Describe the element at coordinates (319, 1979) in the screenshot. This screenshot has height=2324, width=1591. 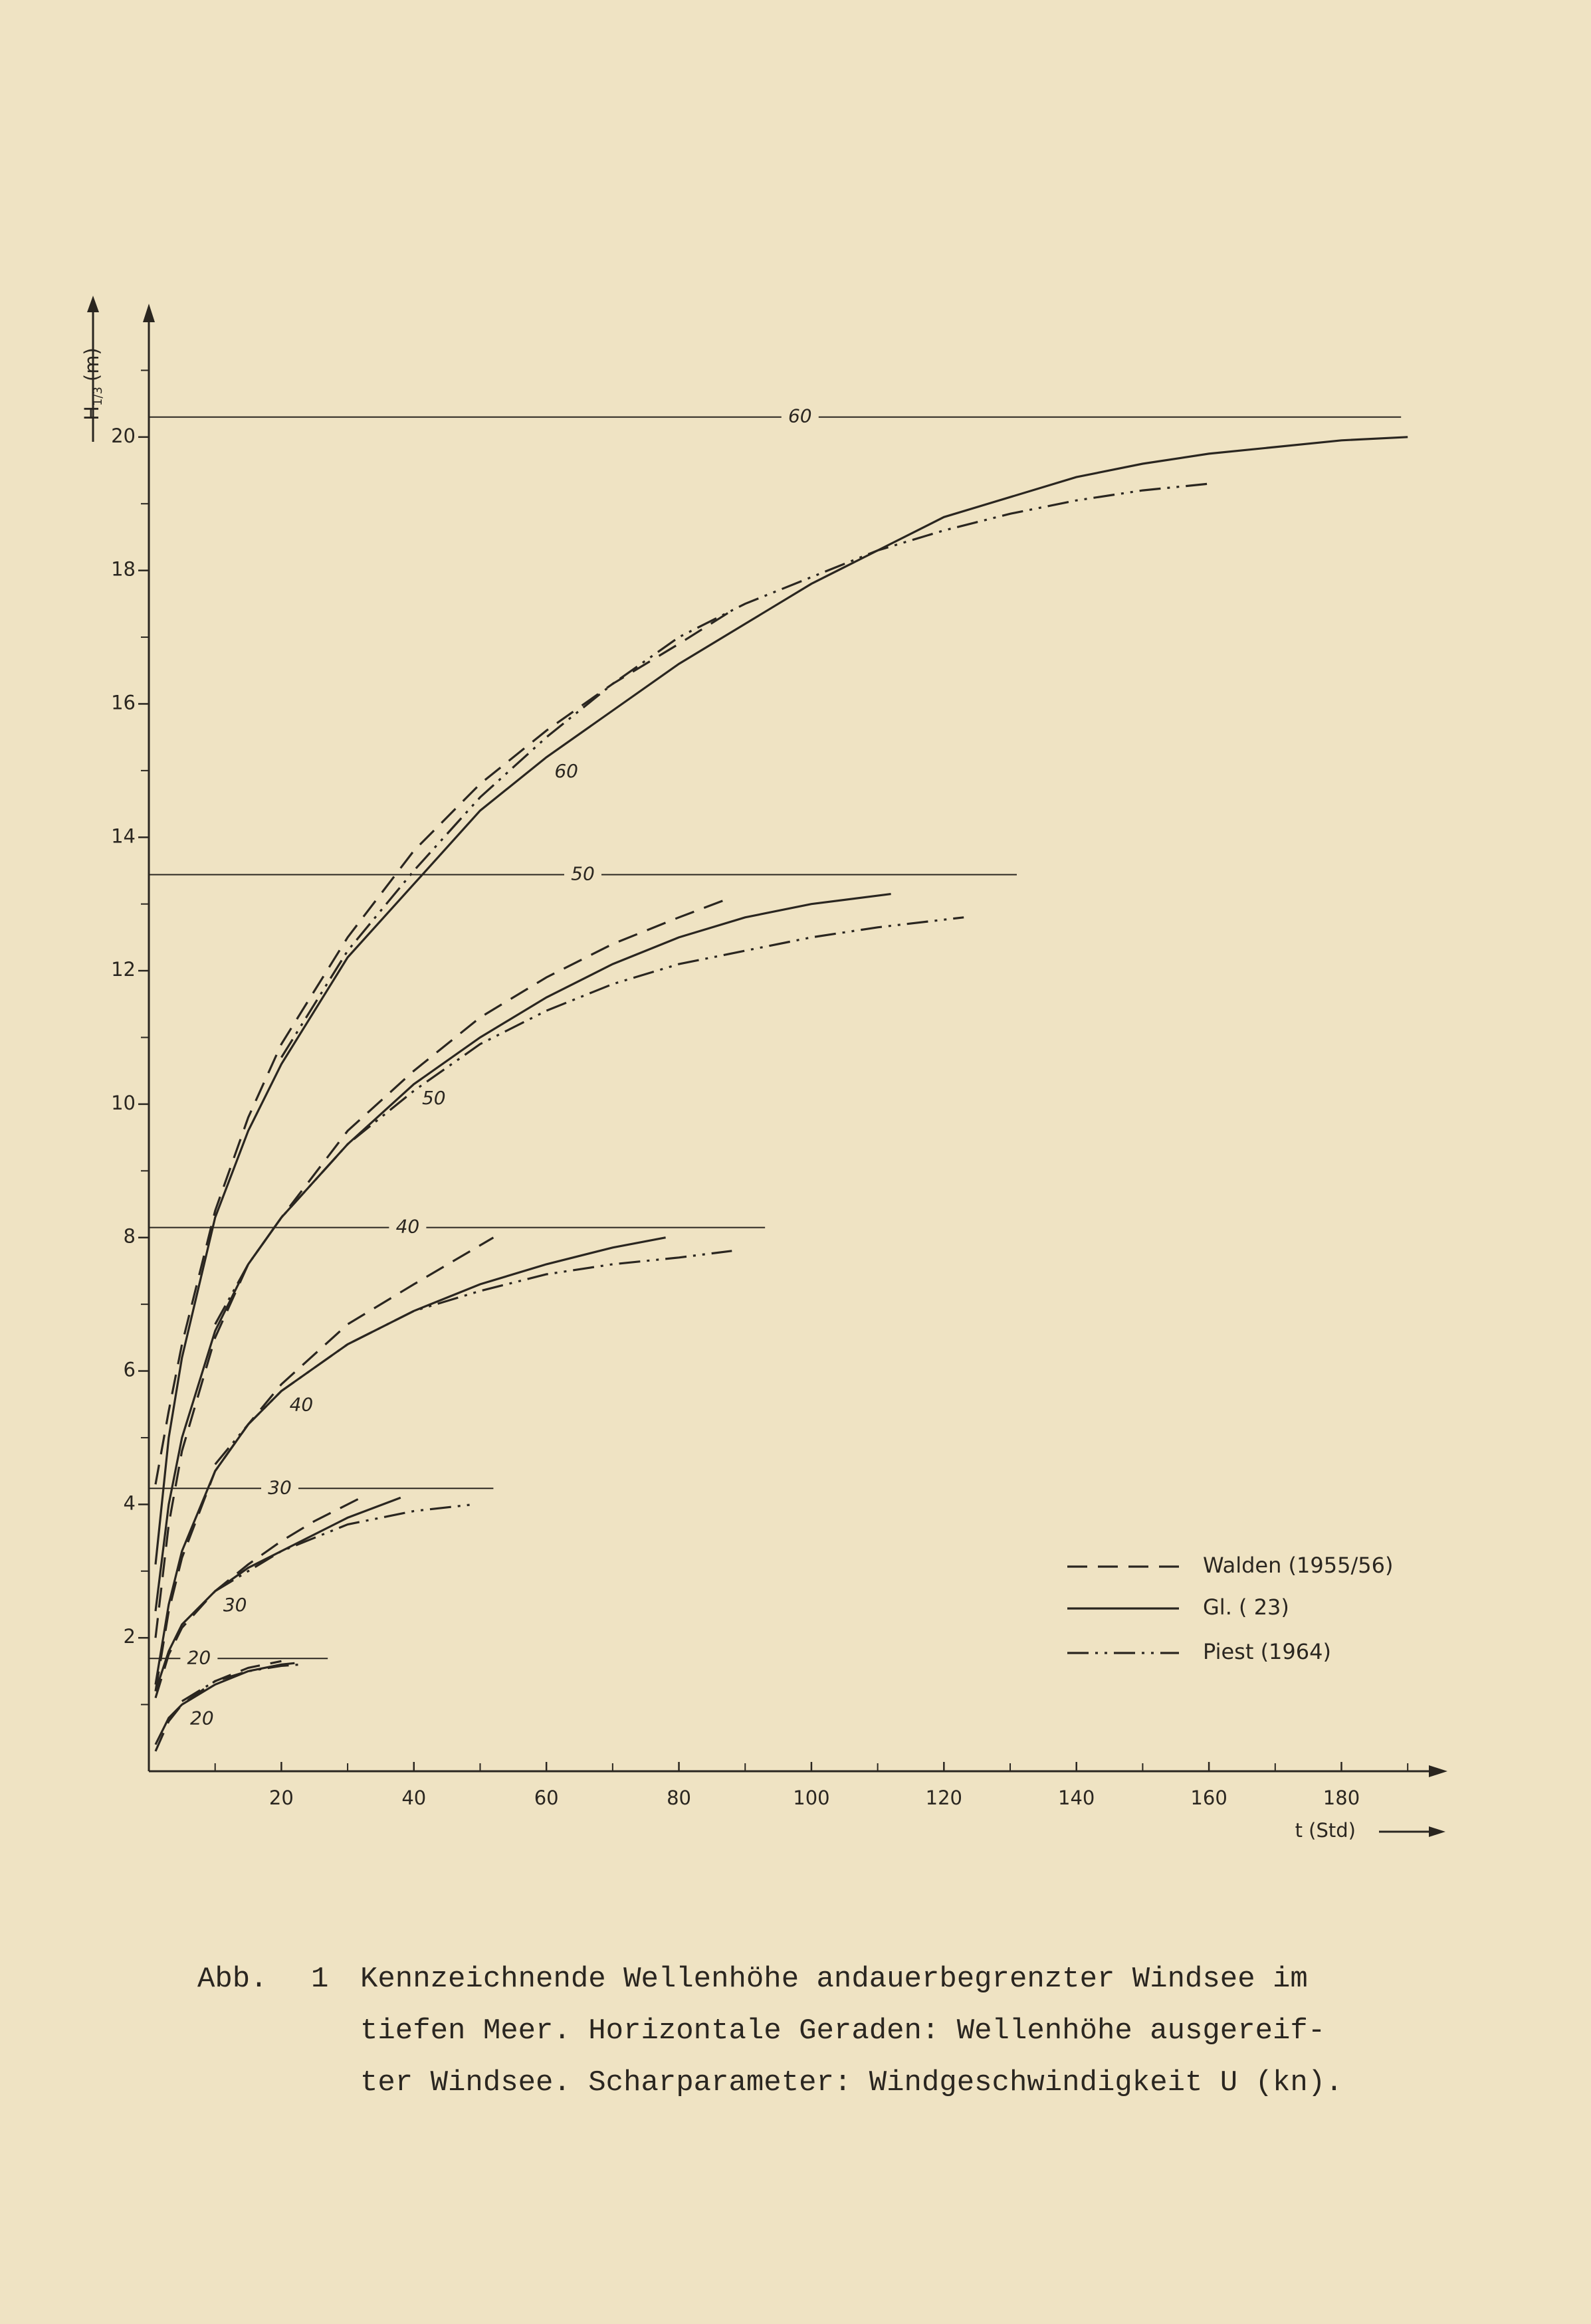
I see `caption-number: 1` at that location.